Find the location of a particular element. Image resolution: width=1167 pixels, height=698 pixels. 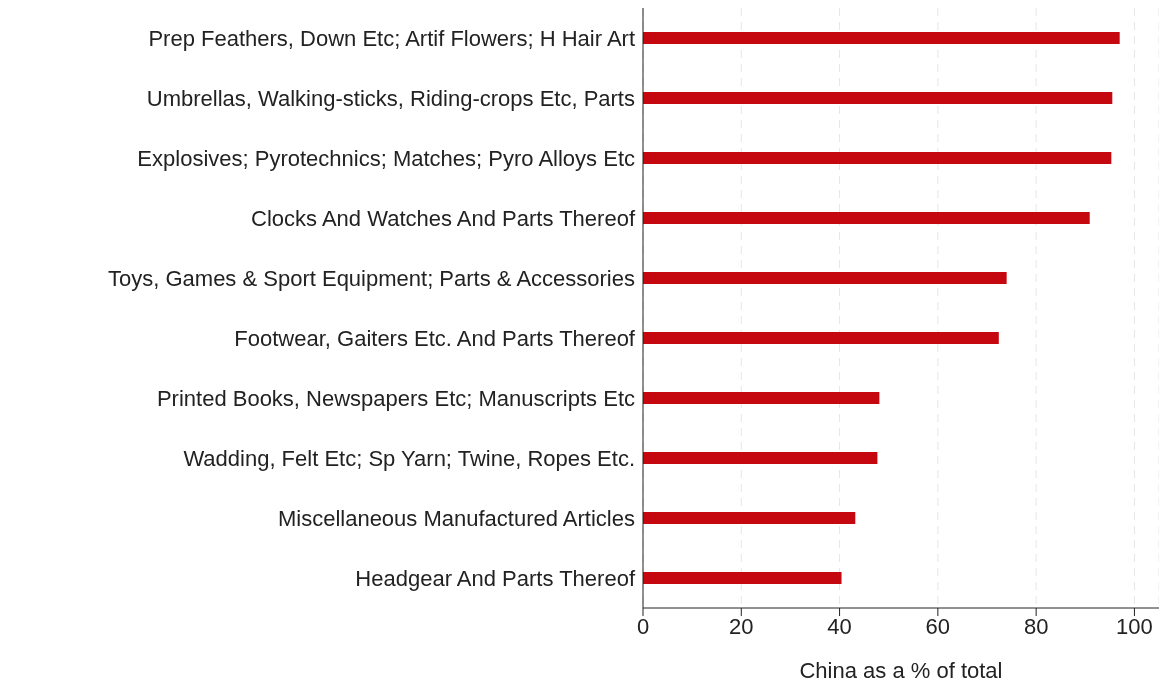

x-tick-label: 60 is located at coordinates (938, 626).